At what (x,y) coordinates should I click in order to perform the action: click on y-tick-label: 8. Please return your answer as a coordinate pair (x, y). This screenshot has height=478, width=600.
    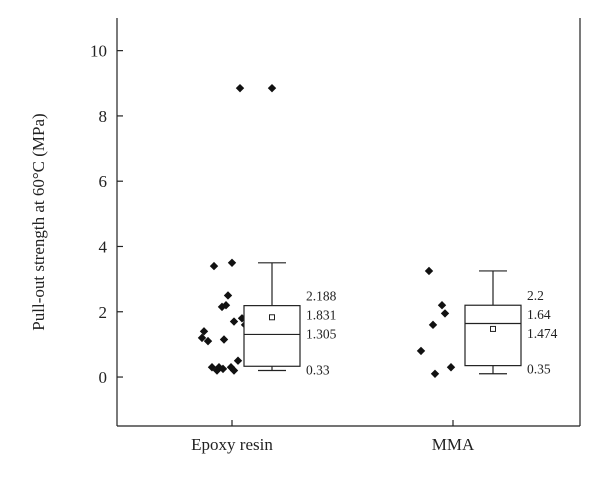
    Looking at the image, I should click on (103, 116).